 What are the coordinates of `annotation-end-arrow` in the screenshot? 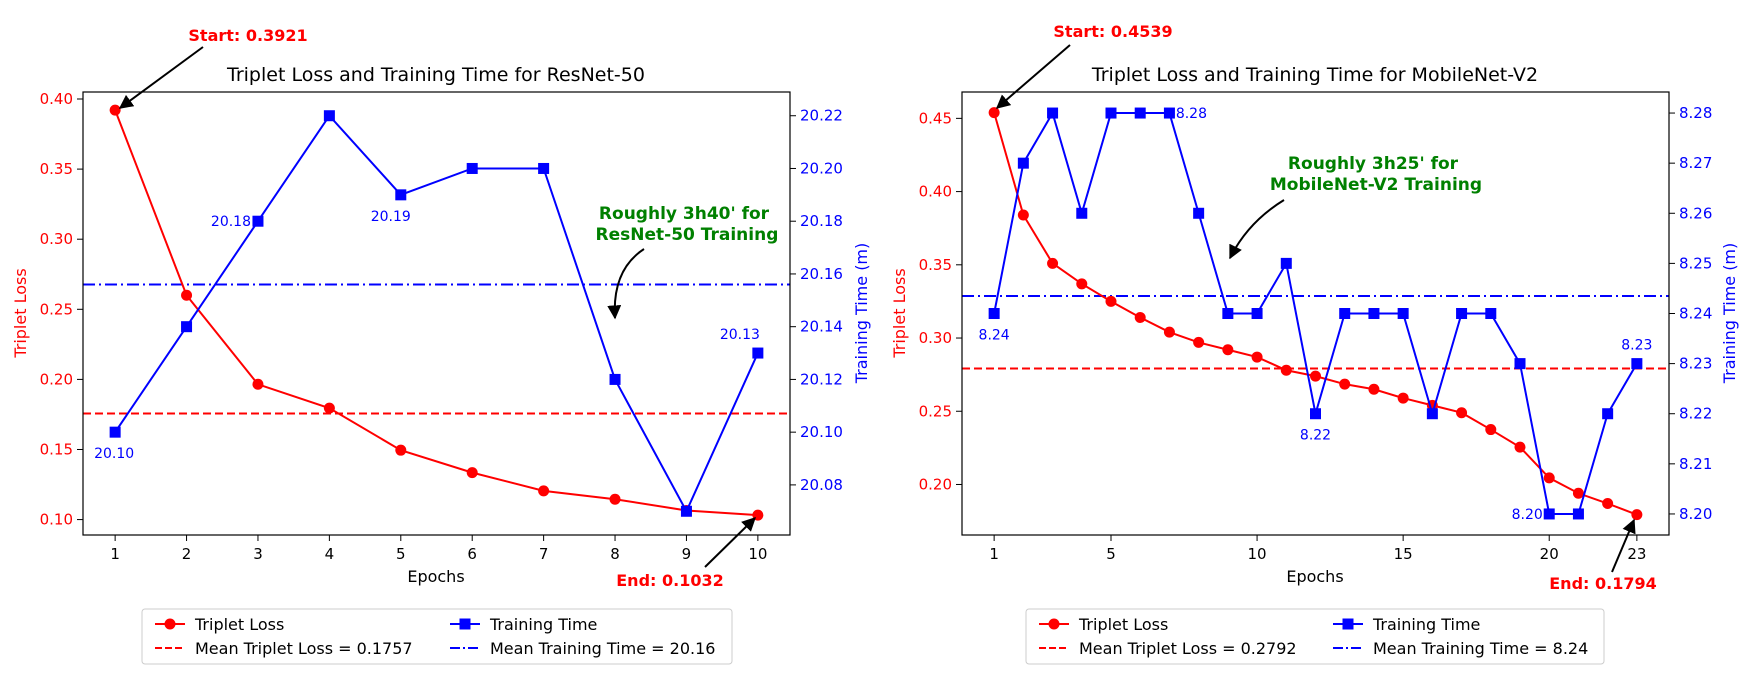 It's located at (1623, 545).